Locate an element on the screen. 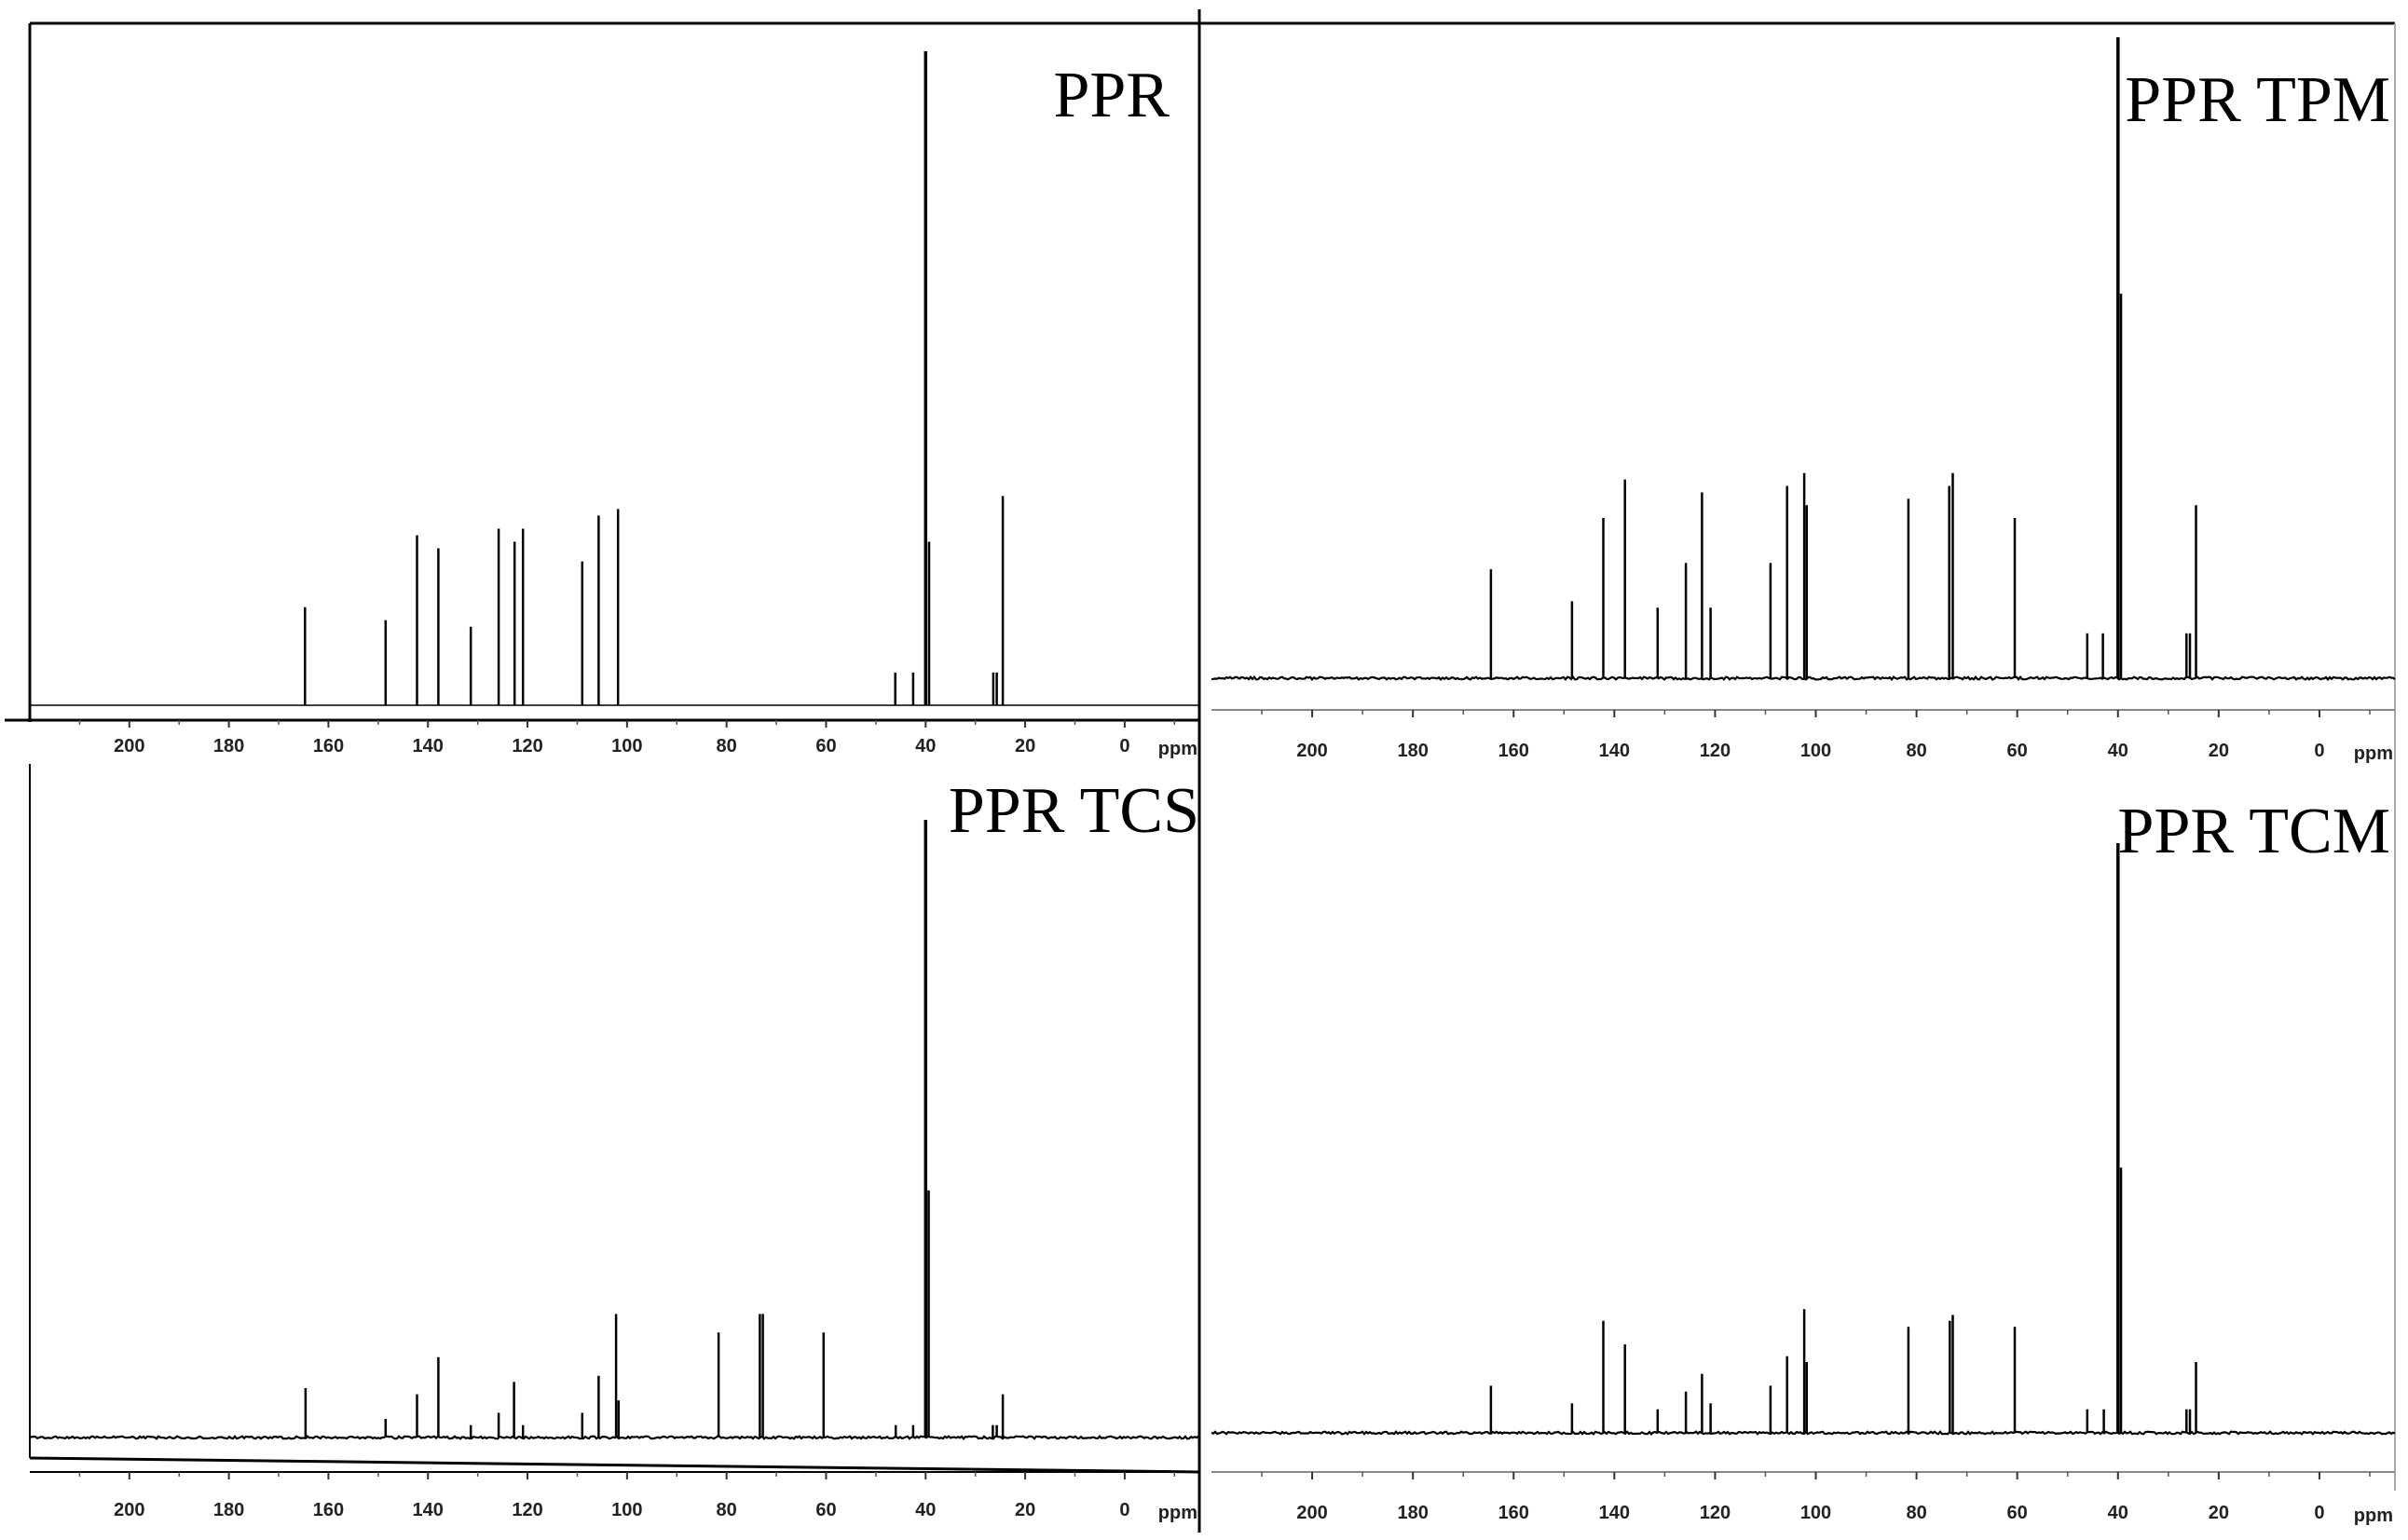 The width and height of the screenshot is (2408, 1540). panel-title: PPR TCM is located at coordinates (2254, 831).